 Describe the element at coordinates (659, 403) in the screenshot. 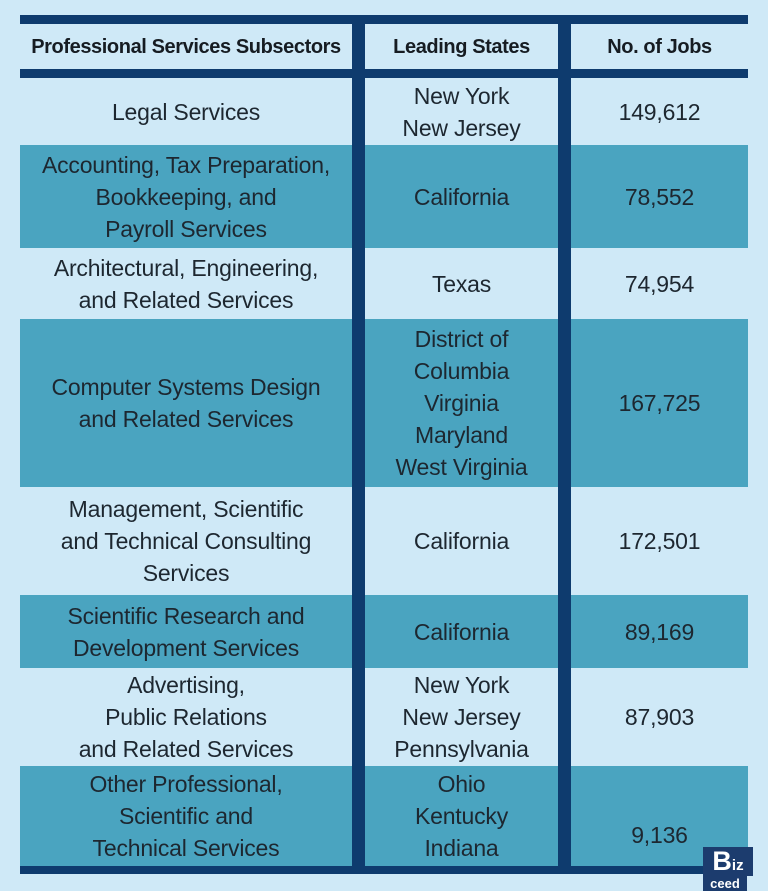

I see `jobs-cell: 167,725` at that location.